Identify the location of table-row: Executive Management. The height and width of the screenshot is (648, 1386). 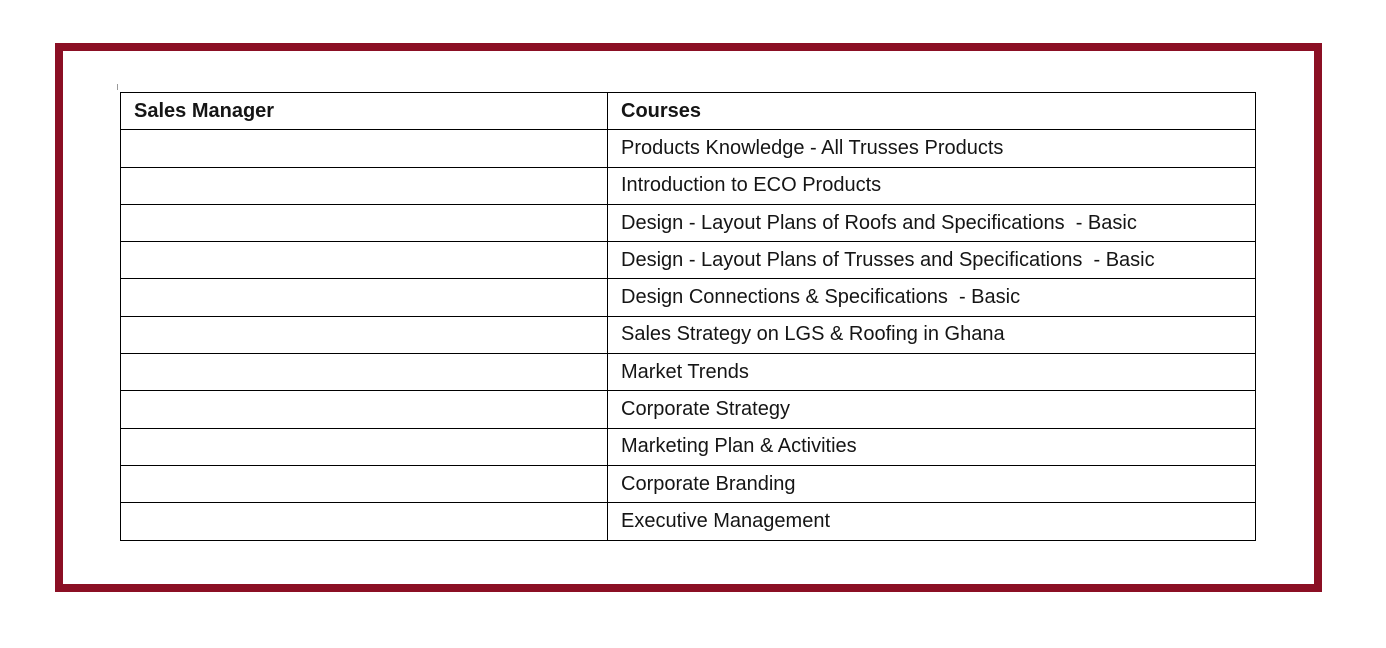
(688, 521).